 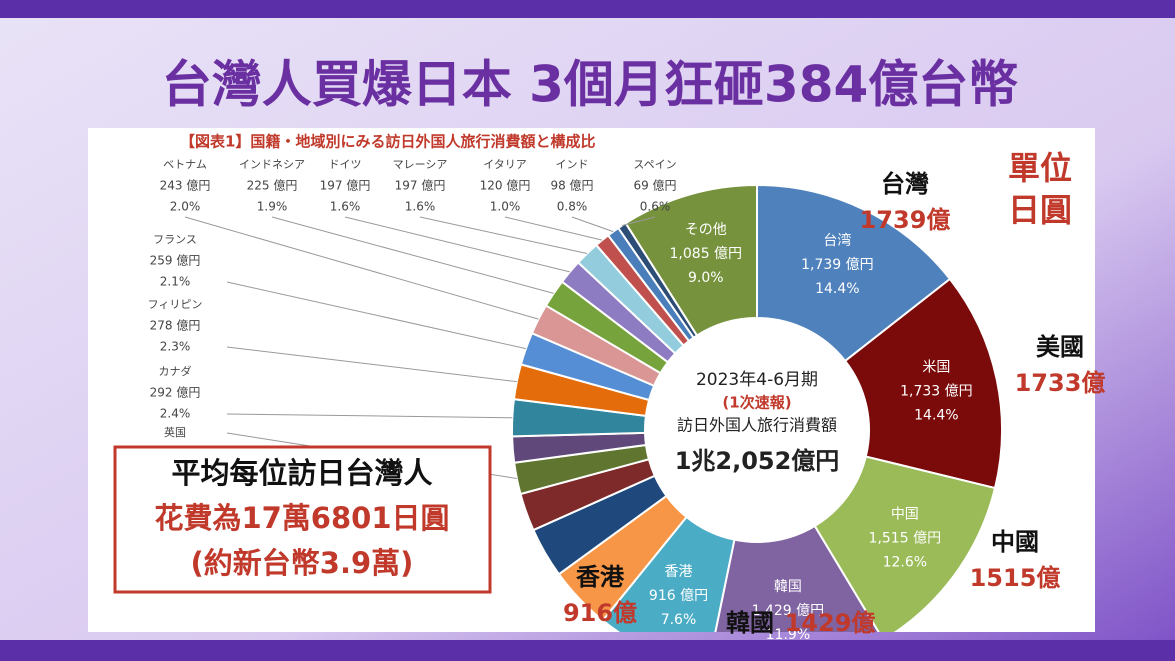 What do you see at coordinates (905, 184) in the screenshot?
I see `callout-name: 台灣` at bounding box center [905, 184].